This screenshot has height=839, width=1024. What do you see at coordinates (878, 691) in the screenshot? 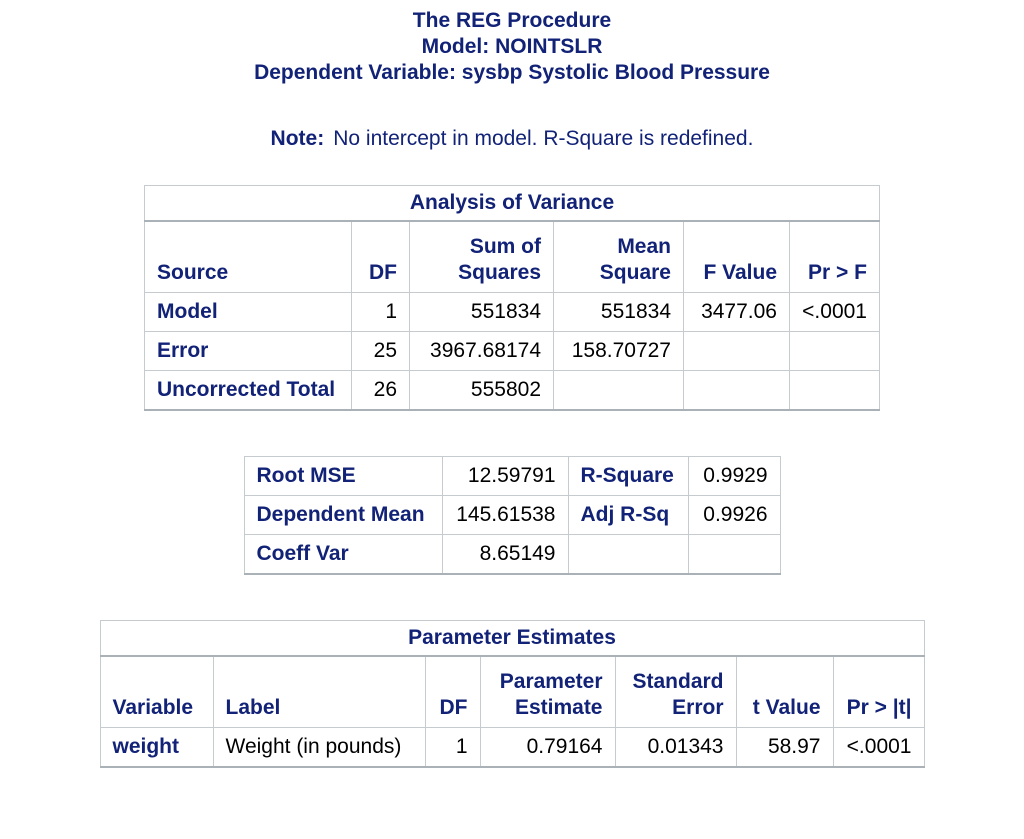
I see `params-col-pr-t: Pr > |t|` at bounding box center [878, 691].